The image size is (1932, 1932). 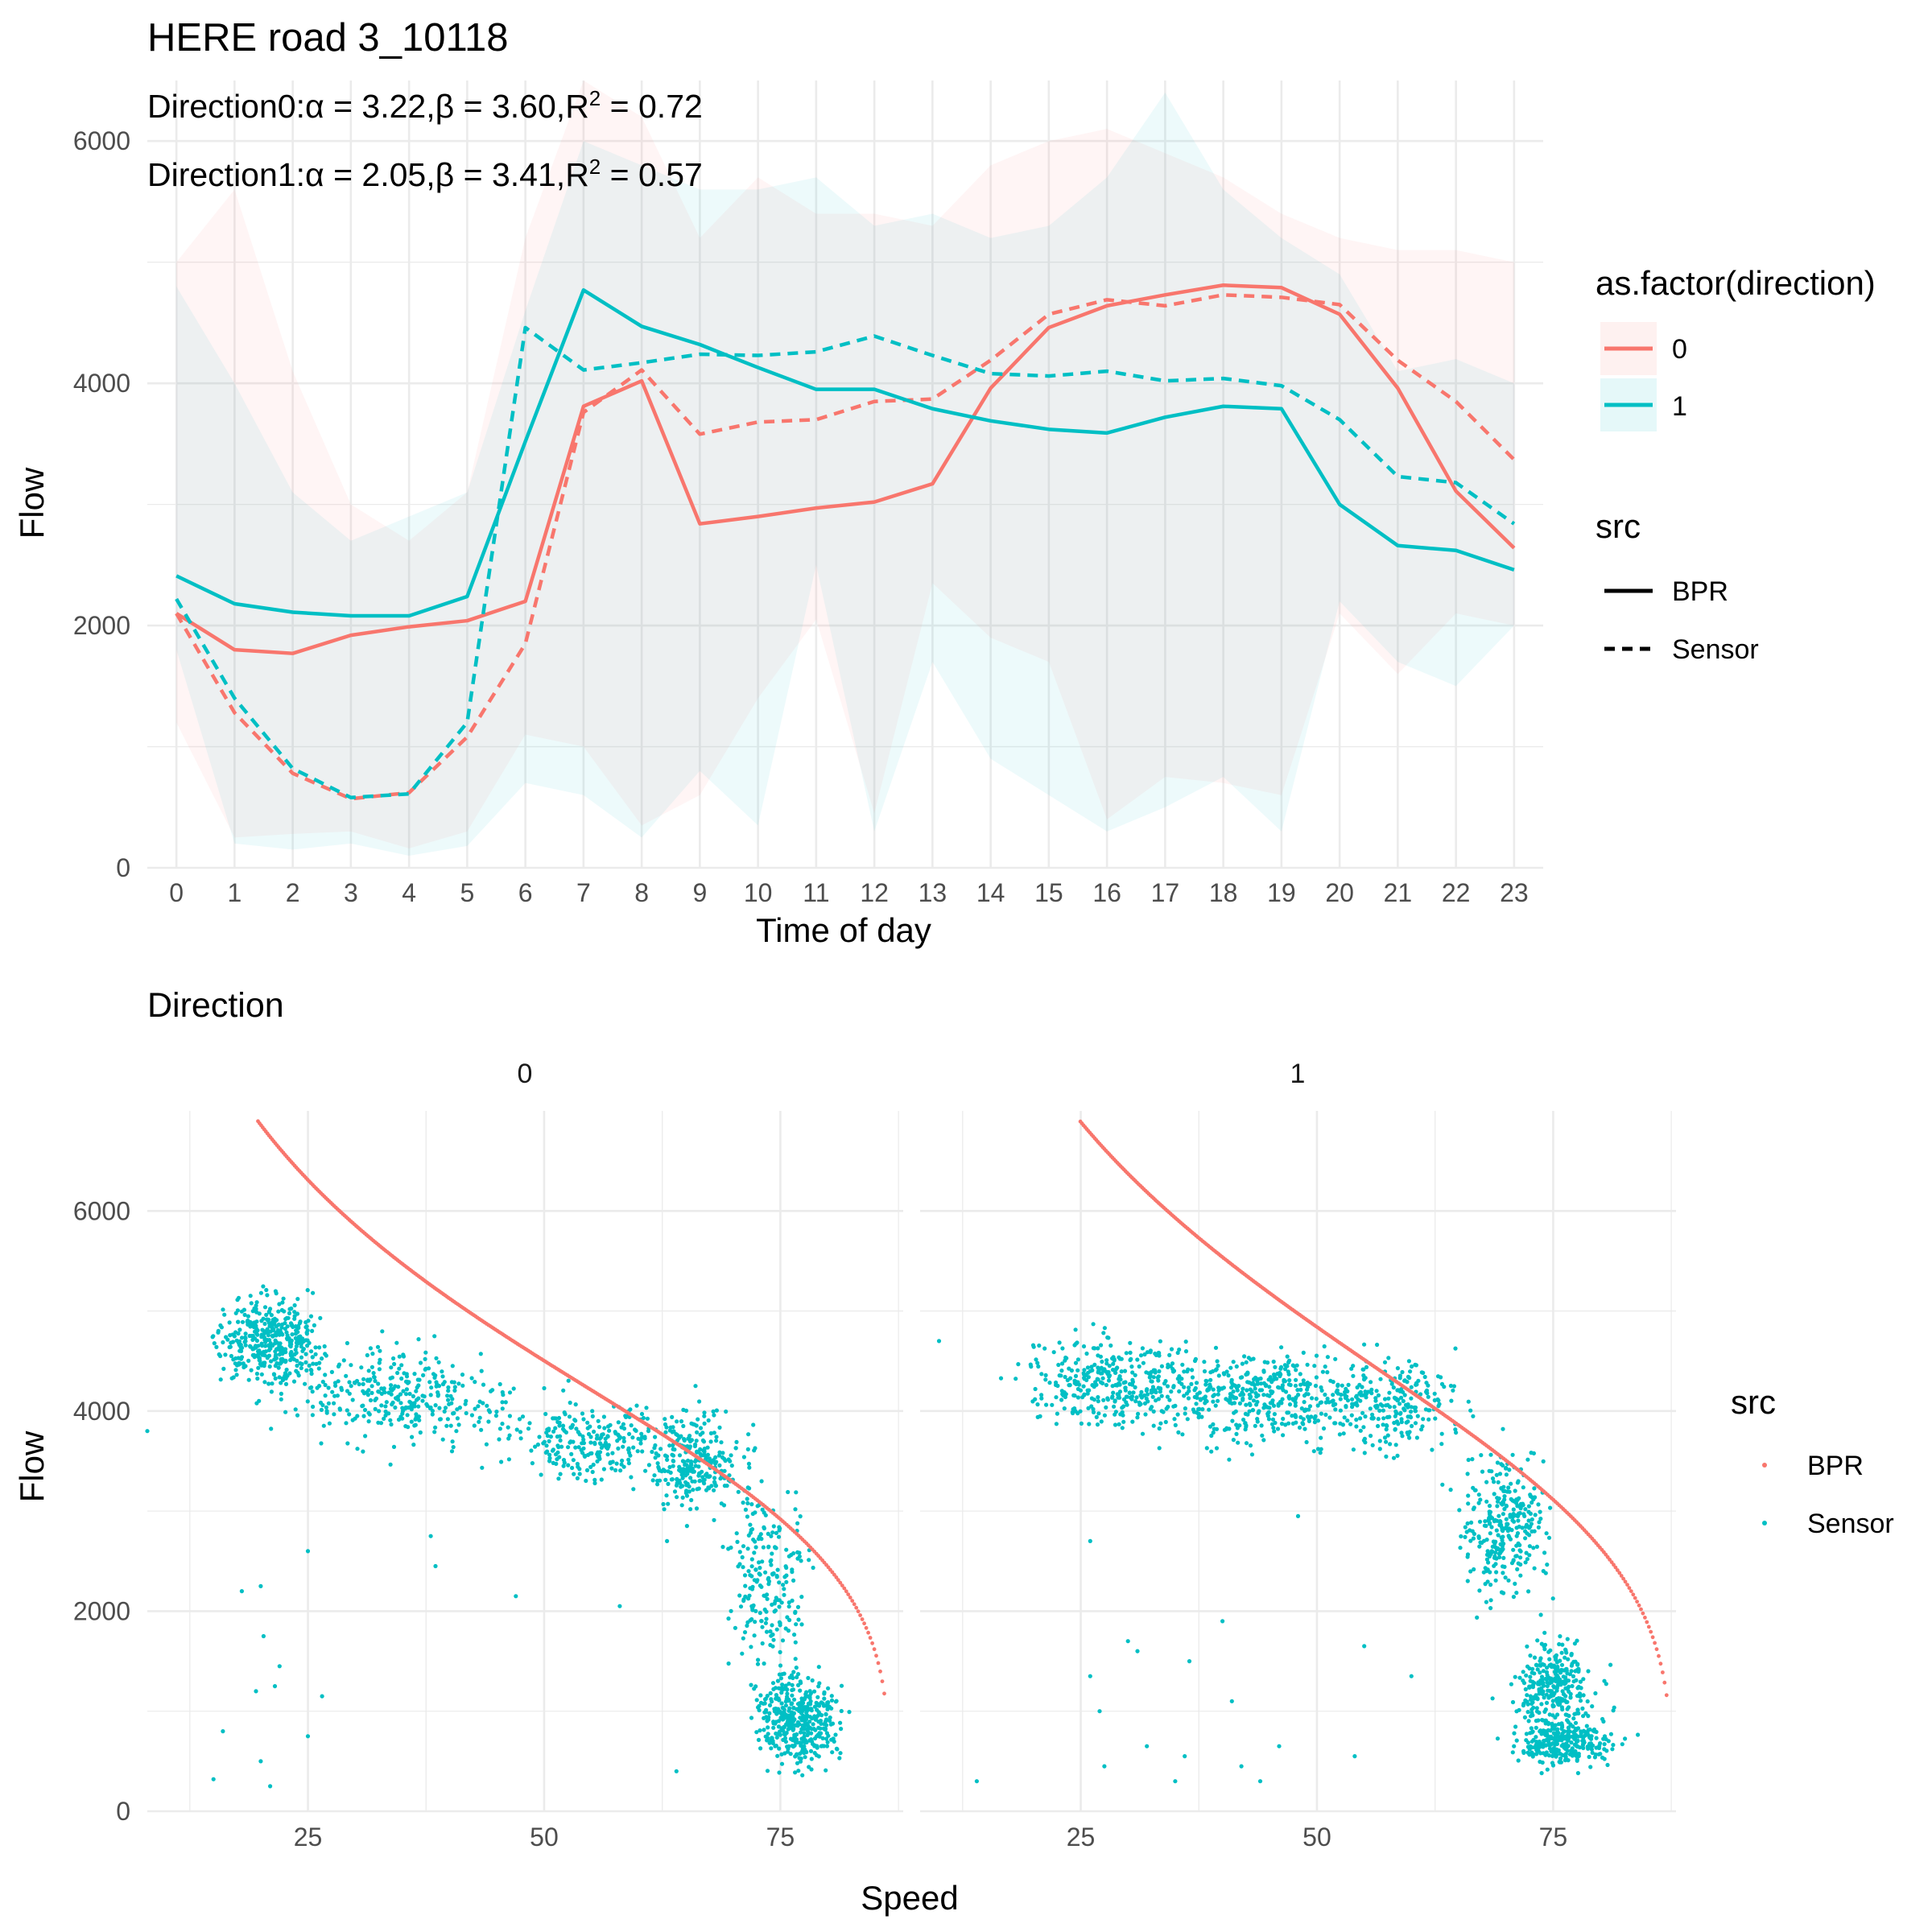 What do you see at coordinates (314, 174) in the screenshot?
I see `alpha-symbol: α` at bounding box center [314, 174].